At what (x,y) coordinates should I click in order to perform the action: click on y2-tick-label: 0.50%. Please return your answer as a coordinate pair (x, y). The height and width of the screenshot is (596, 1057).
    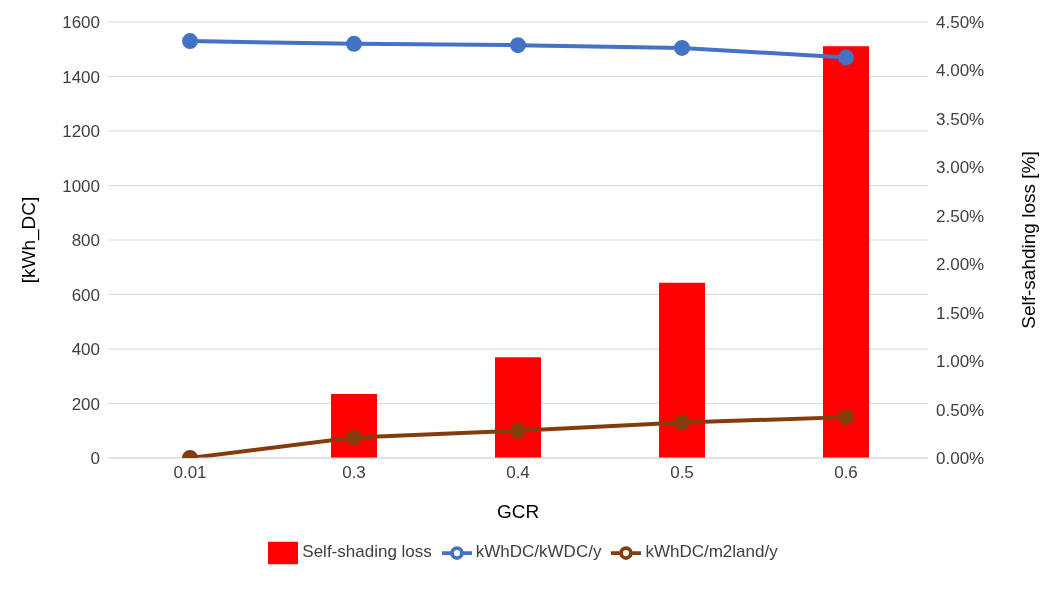
    Looking at the image, I should click on (960, 410).